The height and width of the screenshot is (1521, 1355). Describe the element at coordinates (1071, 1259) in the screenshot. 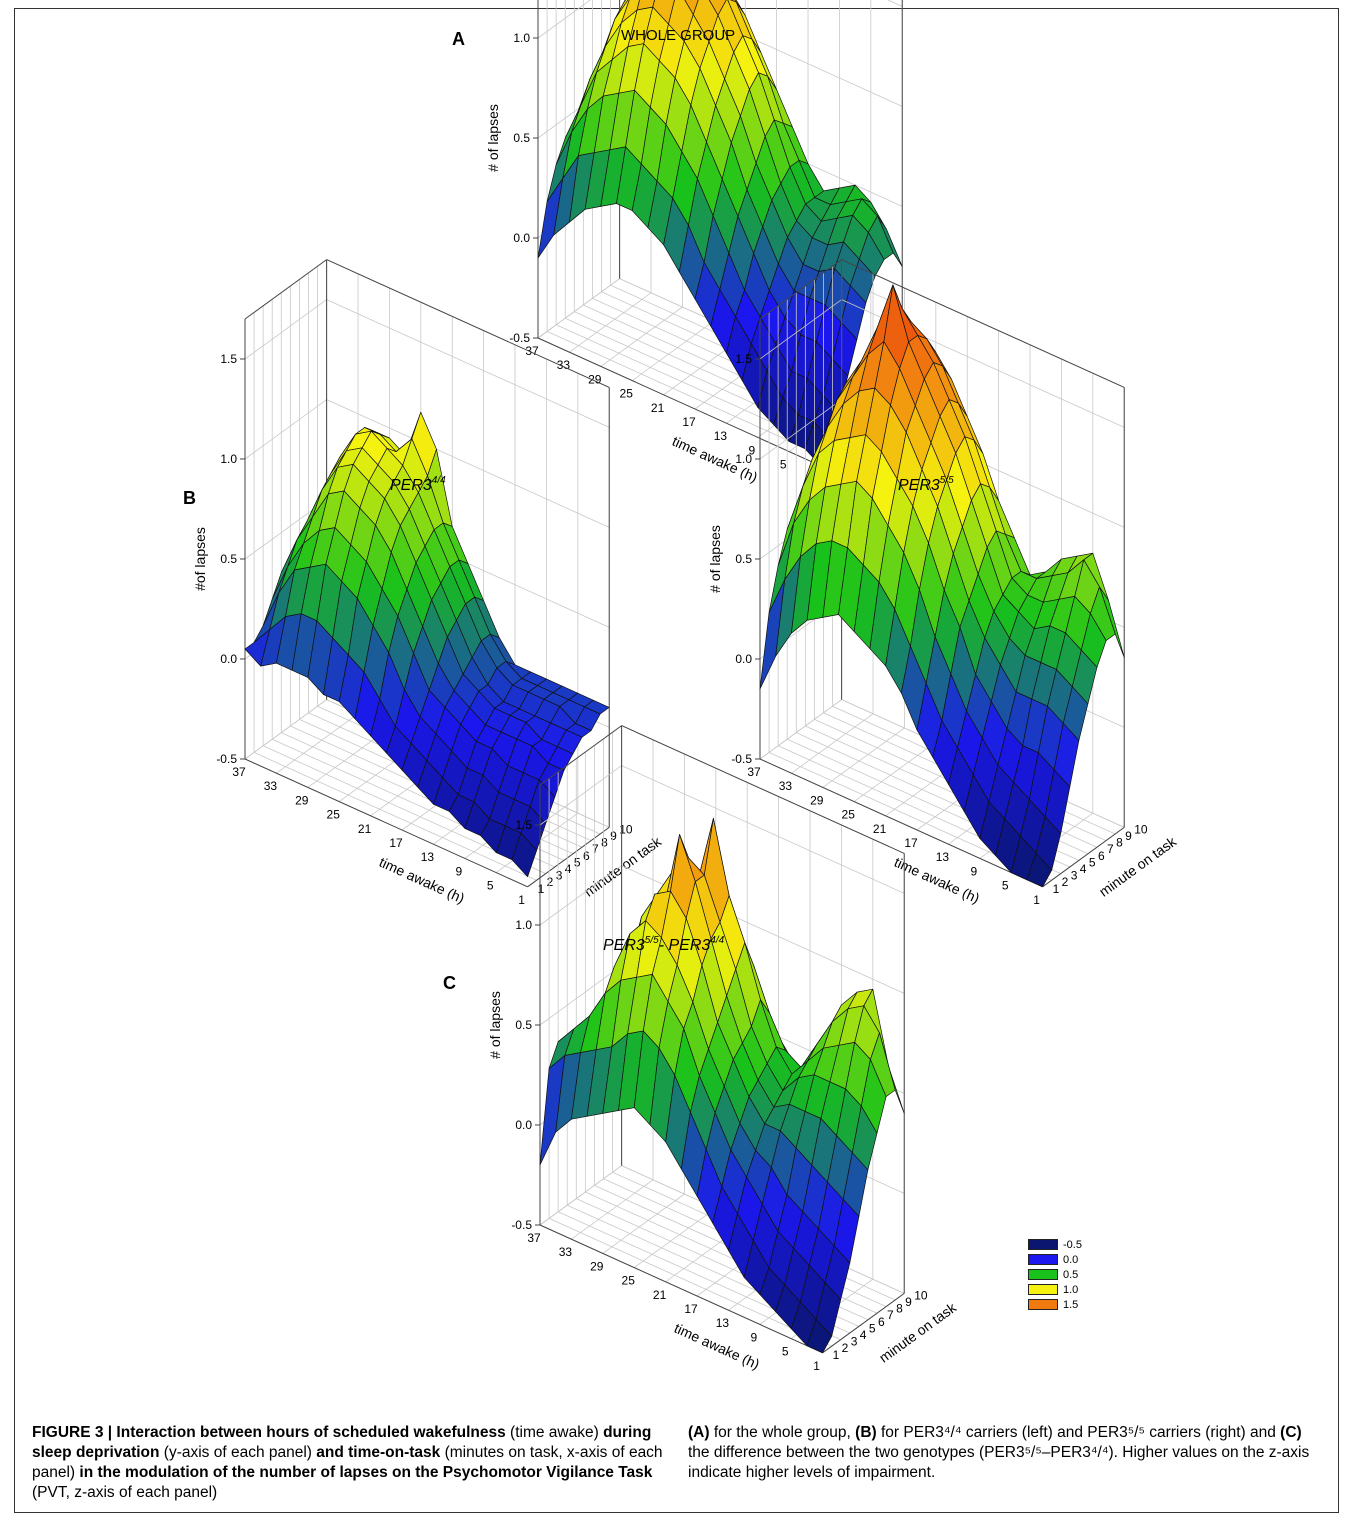

I see `legend-label: 0.0` at that location.